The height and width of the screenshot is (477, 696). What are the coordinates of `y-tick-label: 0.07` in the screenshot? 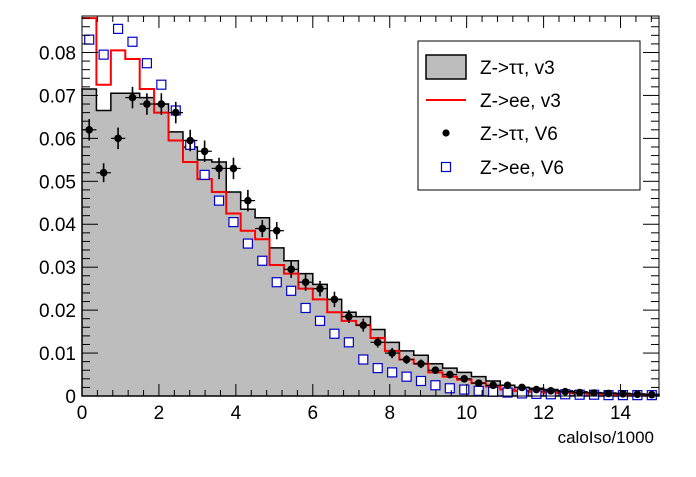 It's located at (57, 96).